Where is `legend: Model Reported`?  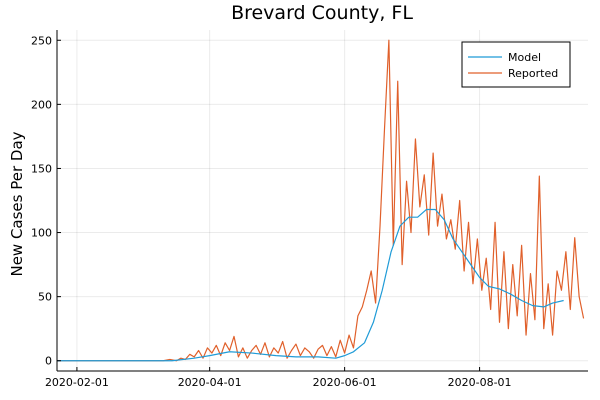 legend: Model Reported is located at coordinates (516, 64).